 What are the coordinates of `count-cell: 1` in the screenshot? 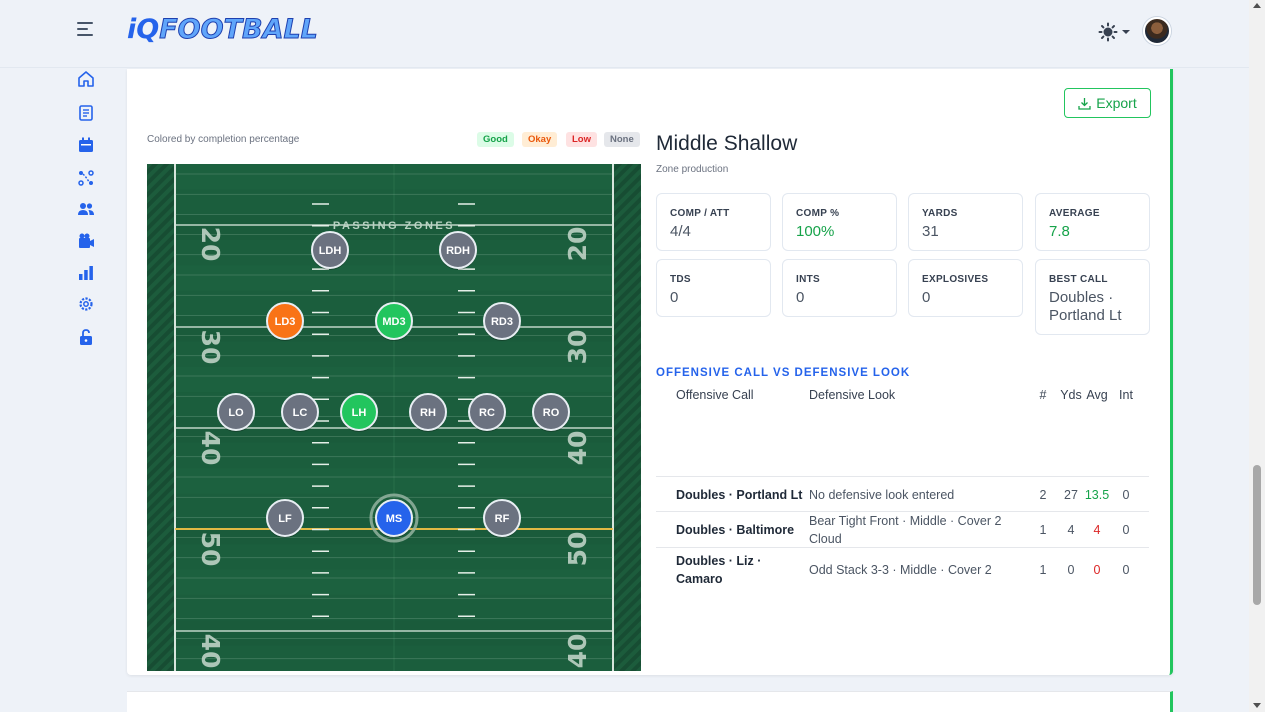 It's located at (1043, 530).